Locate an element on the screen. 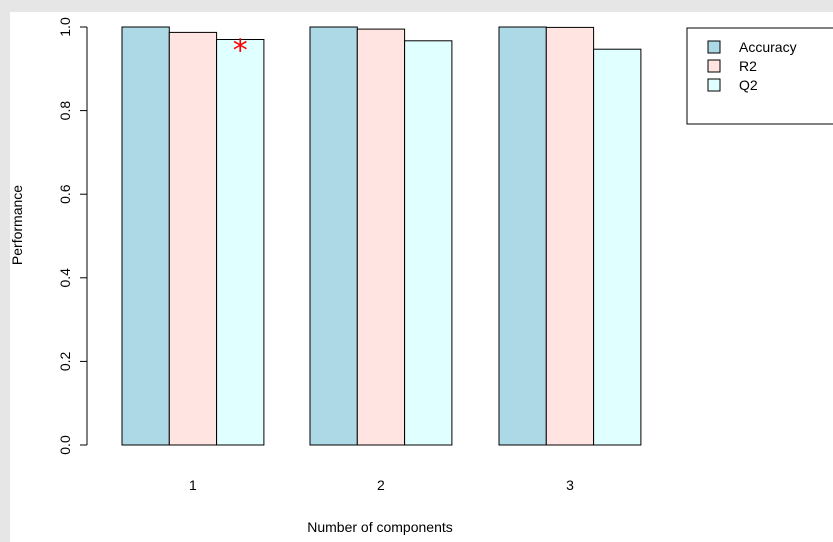  x-tick-label: 3 is located at coordinates (570, 485).